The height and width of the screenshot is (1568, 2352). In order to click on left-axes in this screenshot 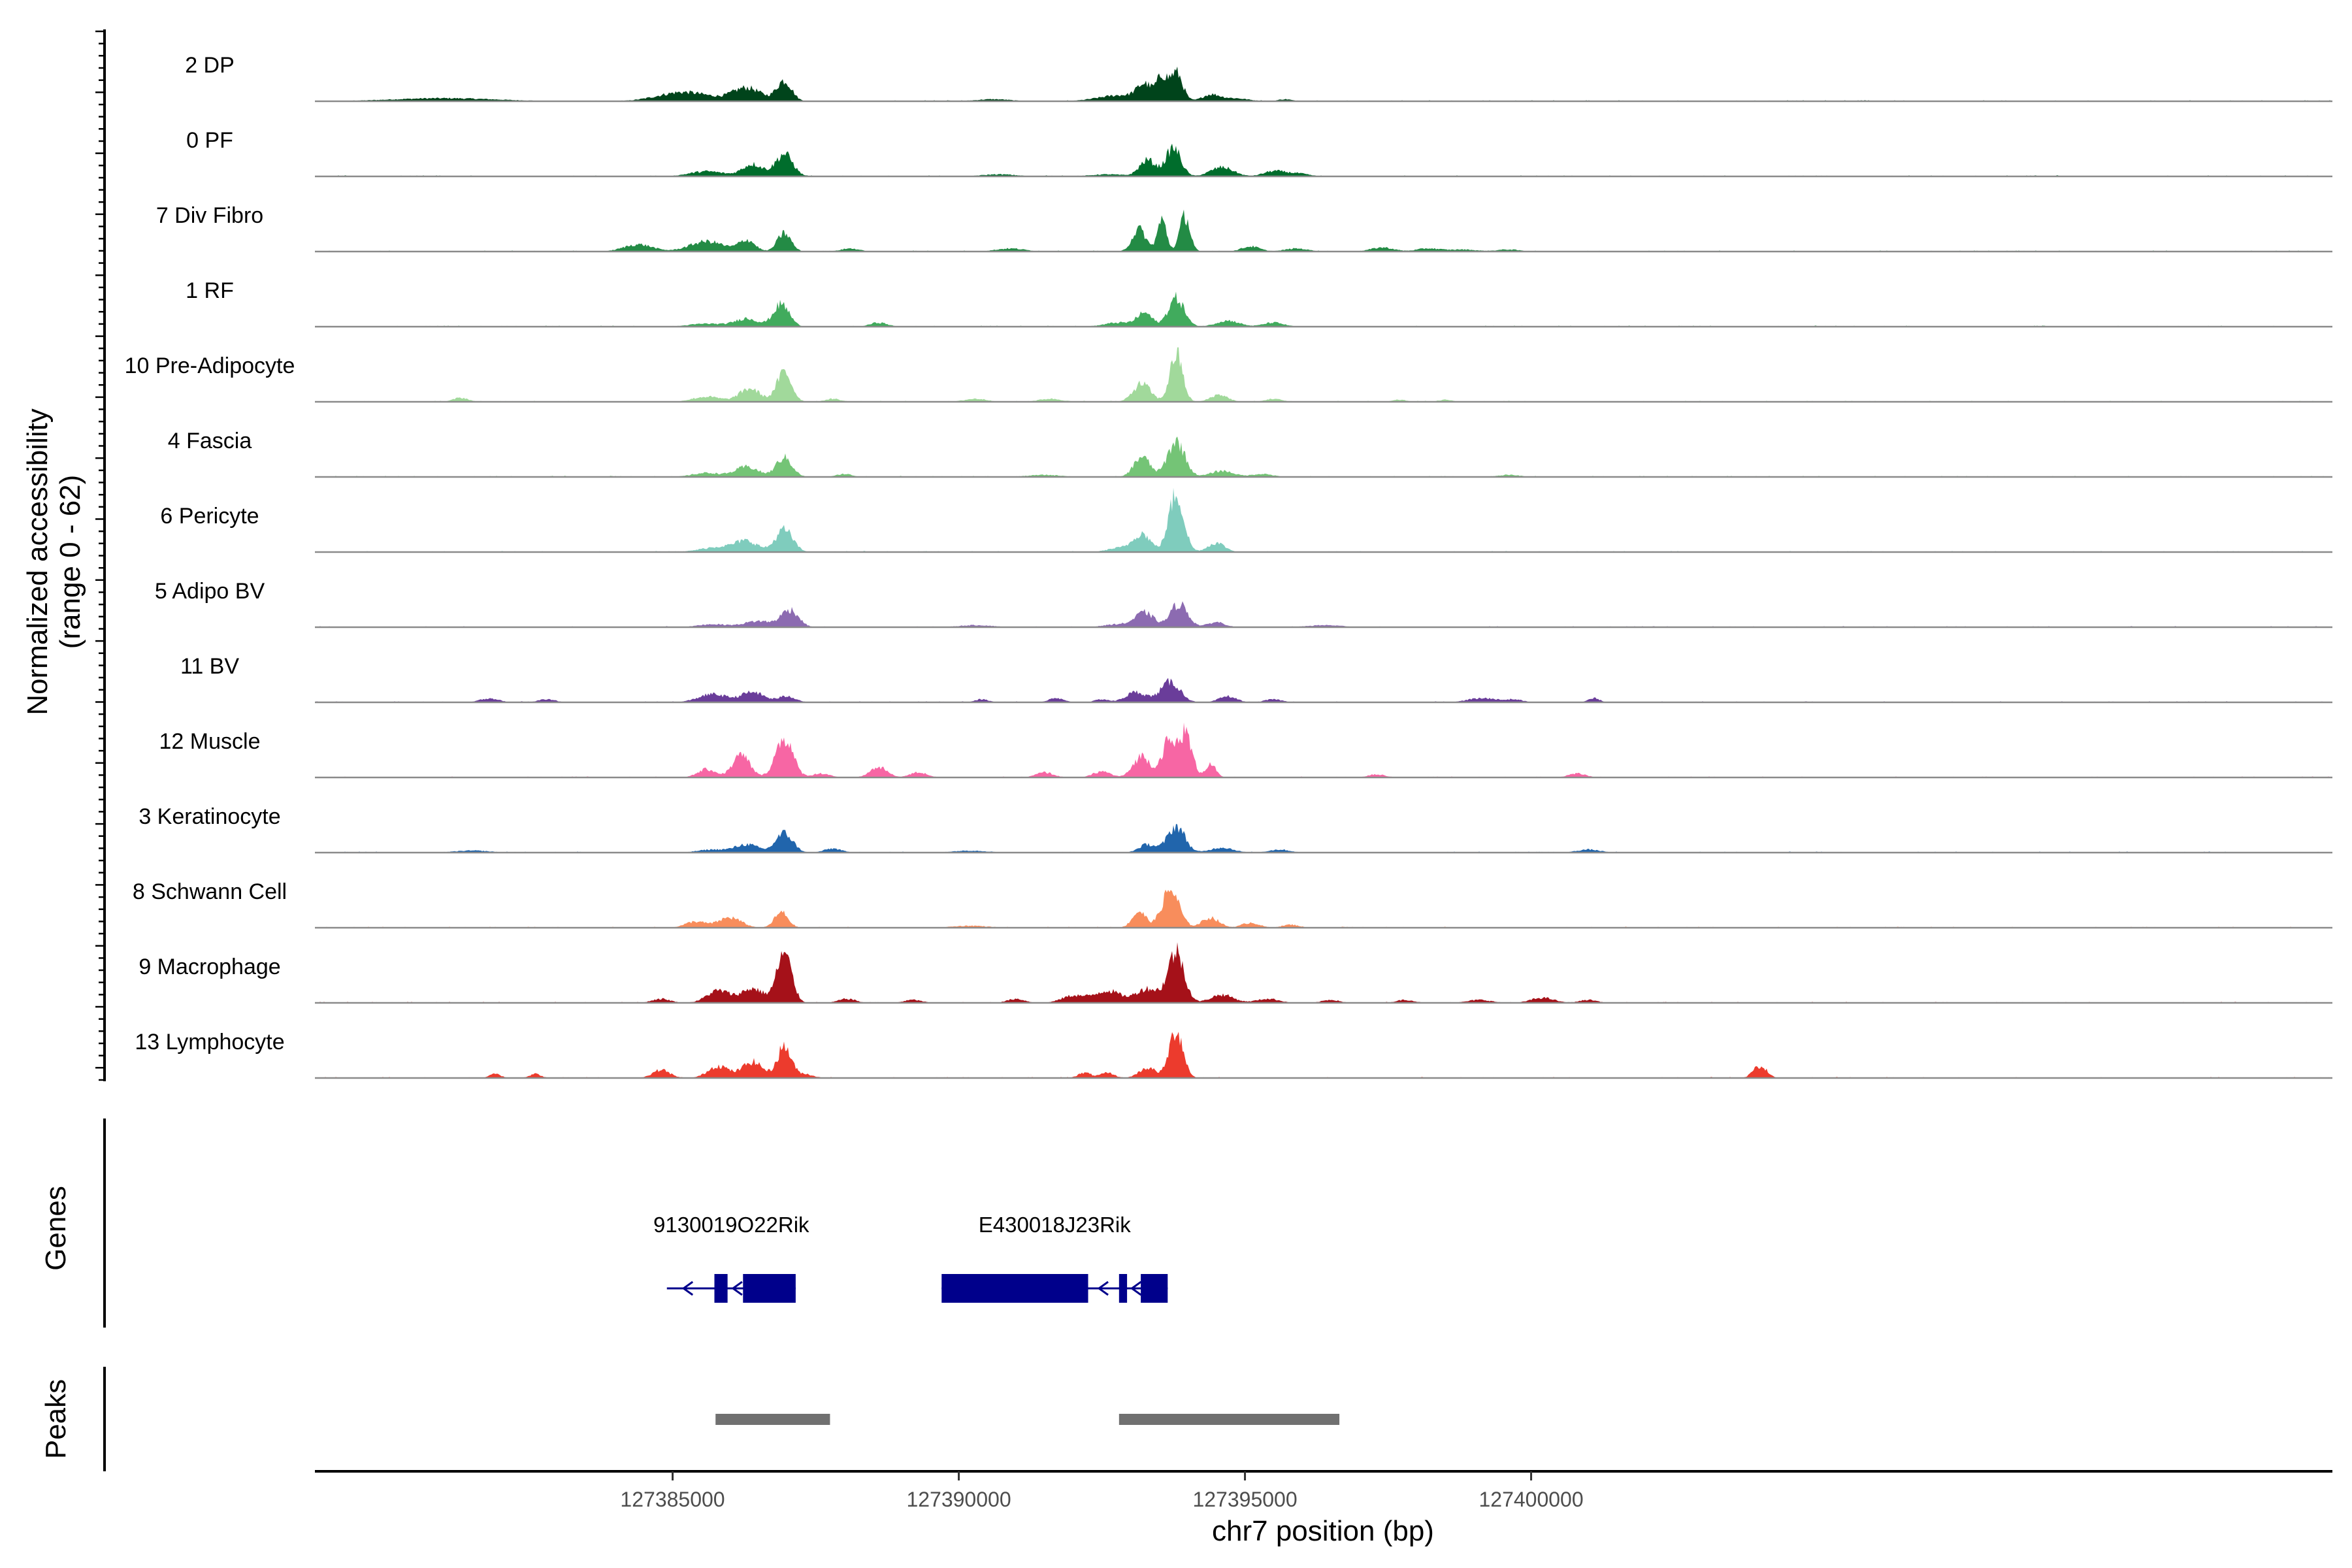, I will do `click(100, 750)`.